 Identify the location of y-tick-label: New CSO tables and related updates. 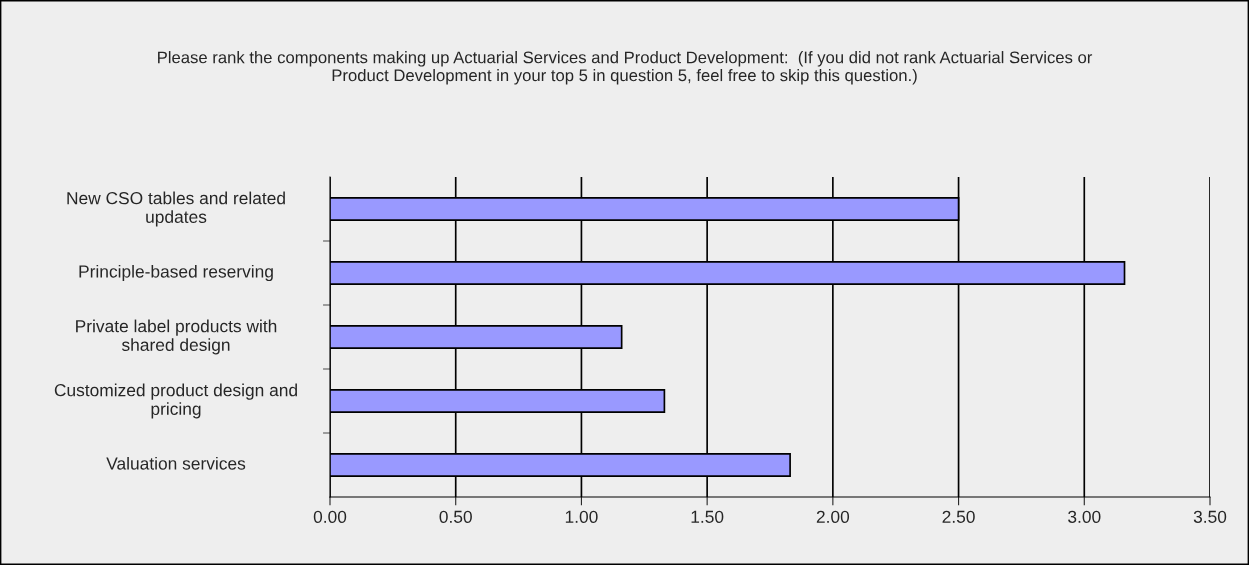
(176, 209).